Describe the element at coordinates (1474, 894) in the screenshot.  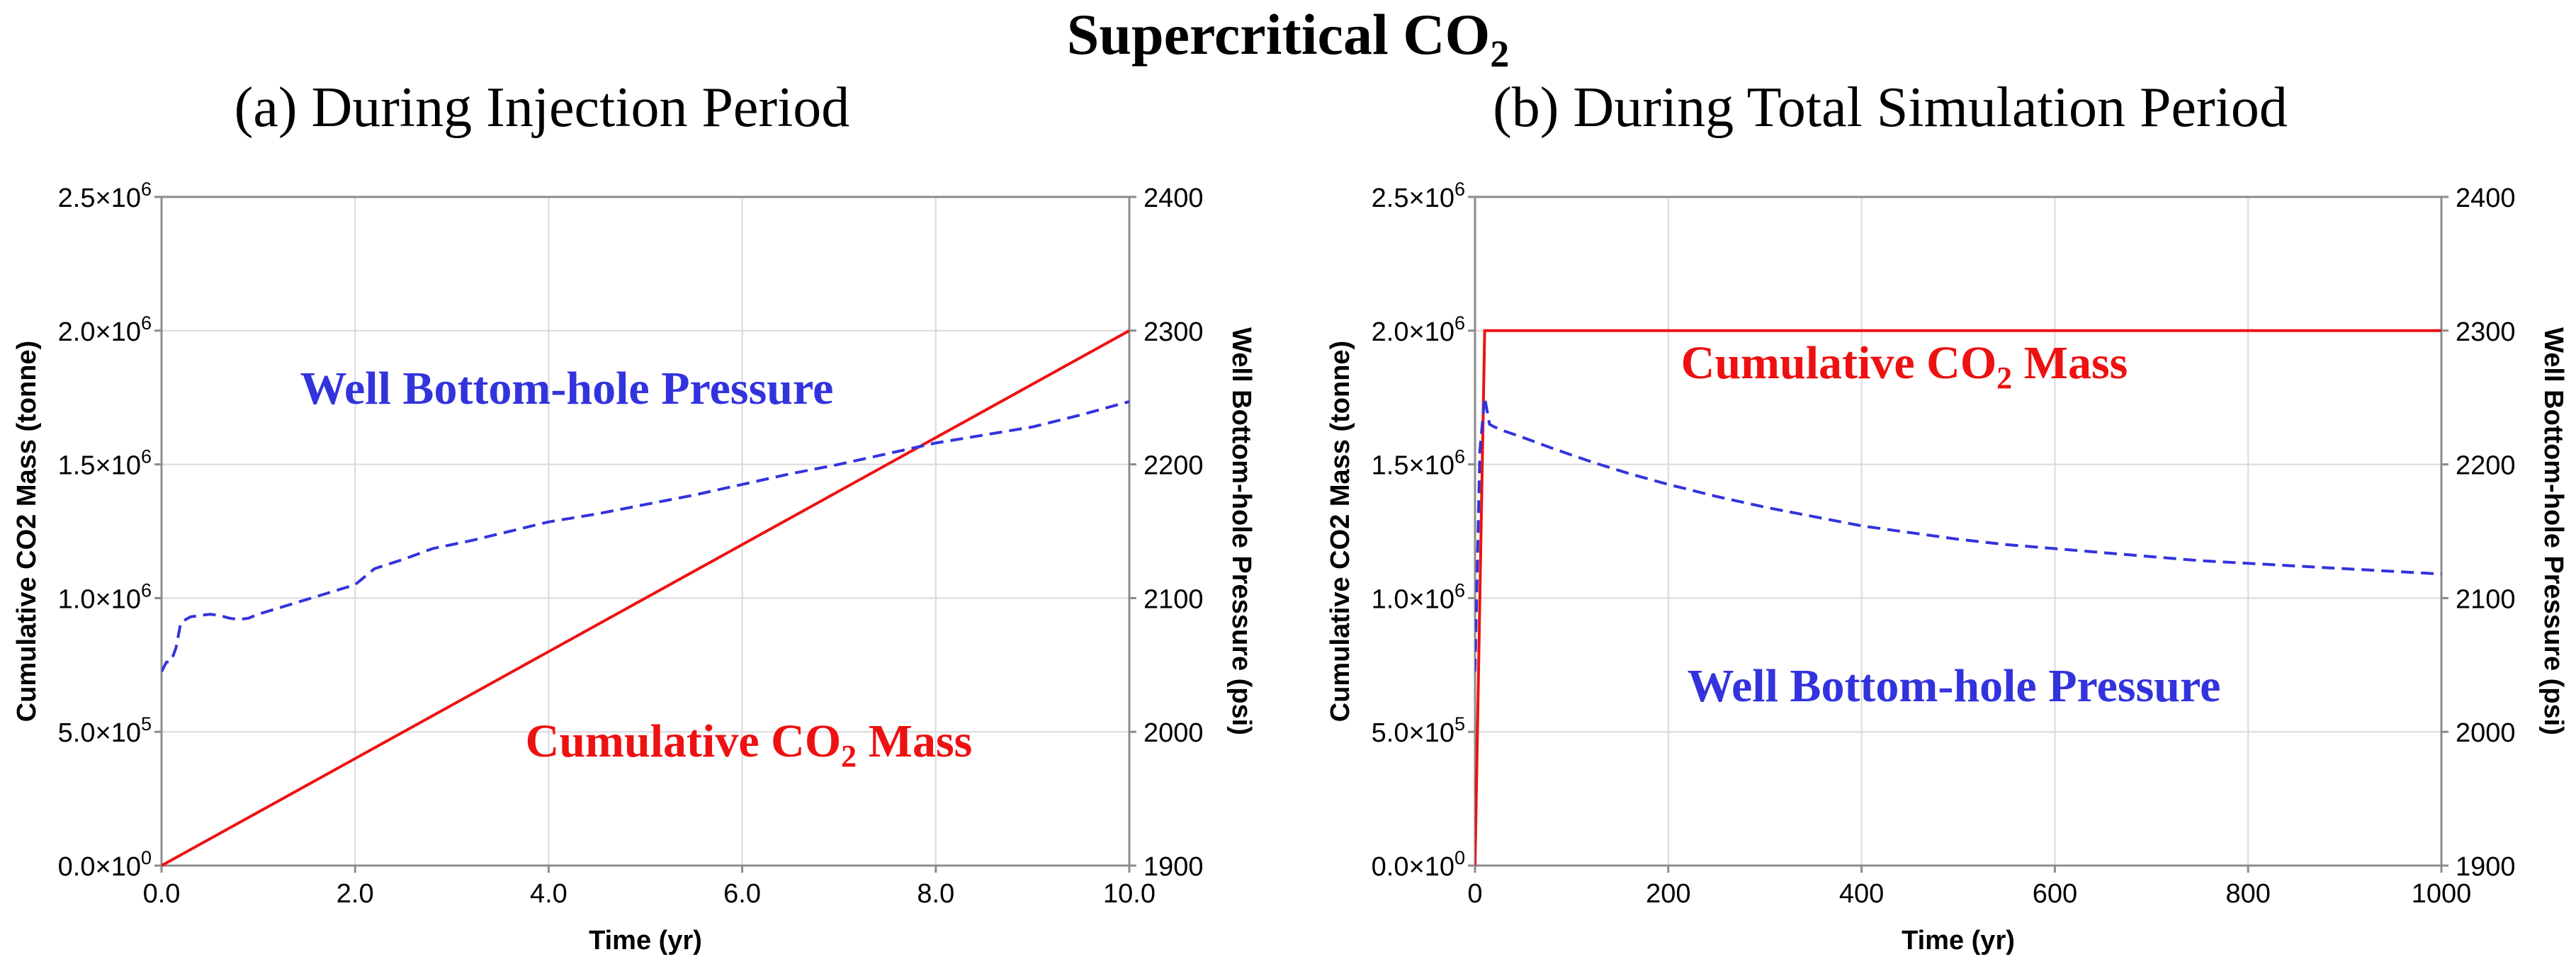
I see `x-tick-label: 0` at that location.